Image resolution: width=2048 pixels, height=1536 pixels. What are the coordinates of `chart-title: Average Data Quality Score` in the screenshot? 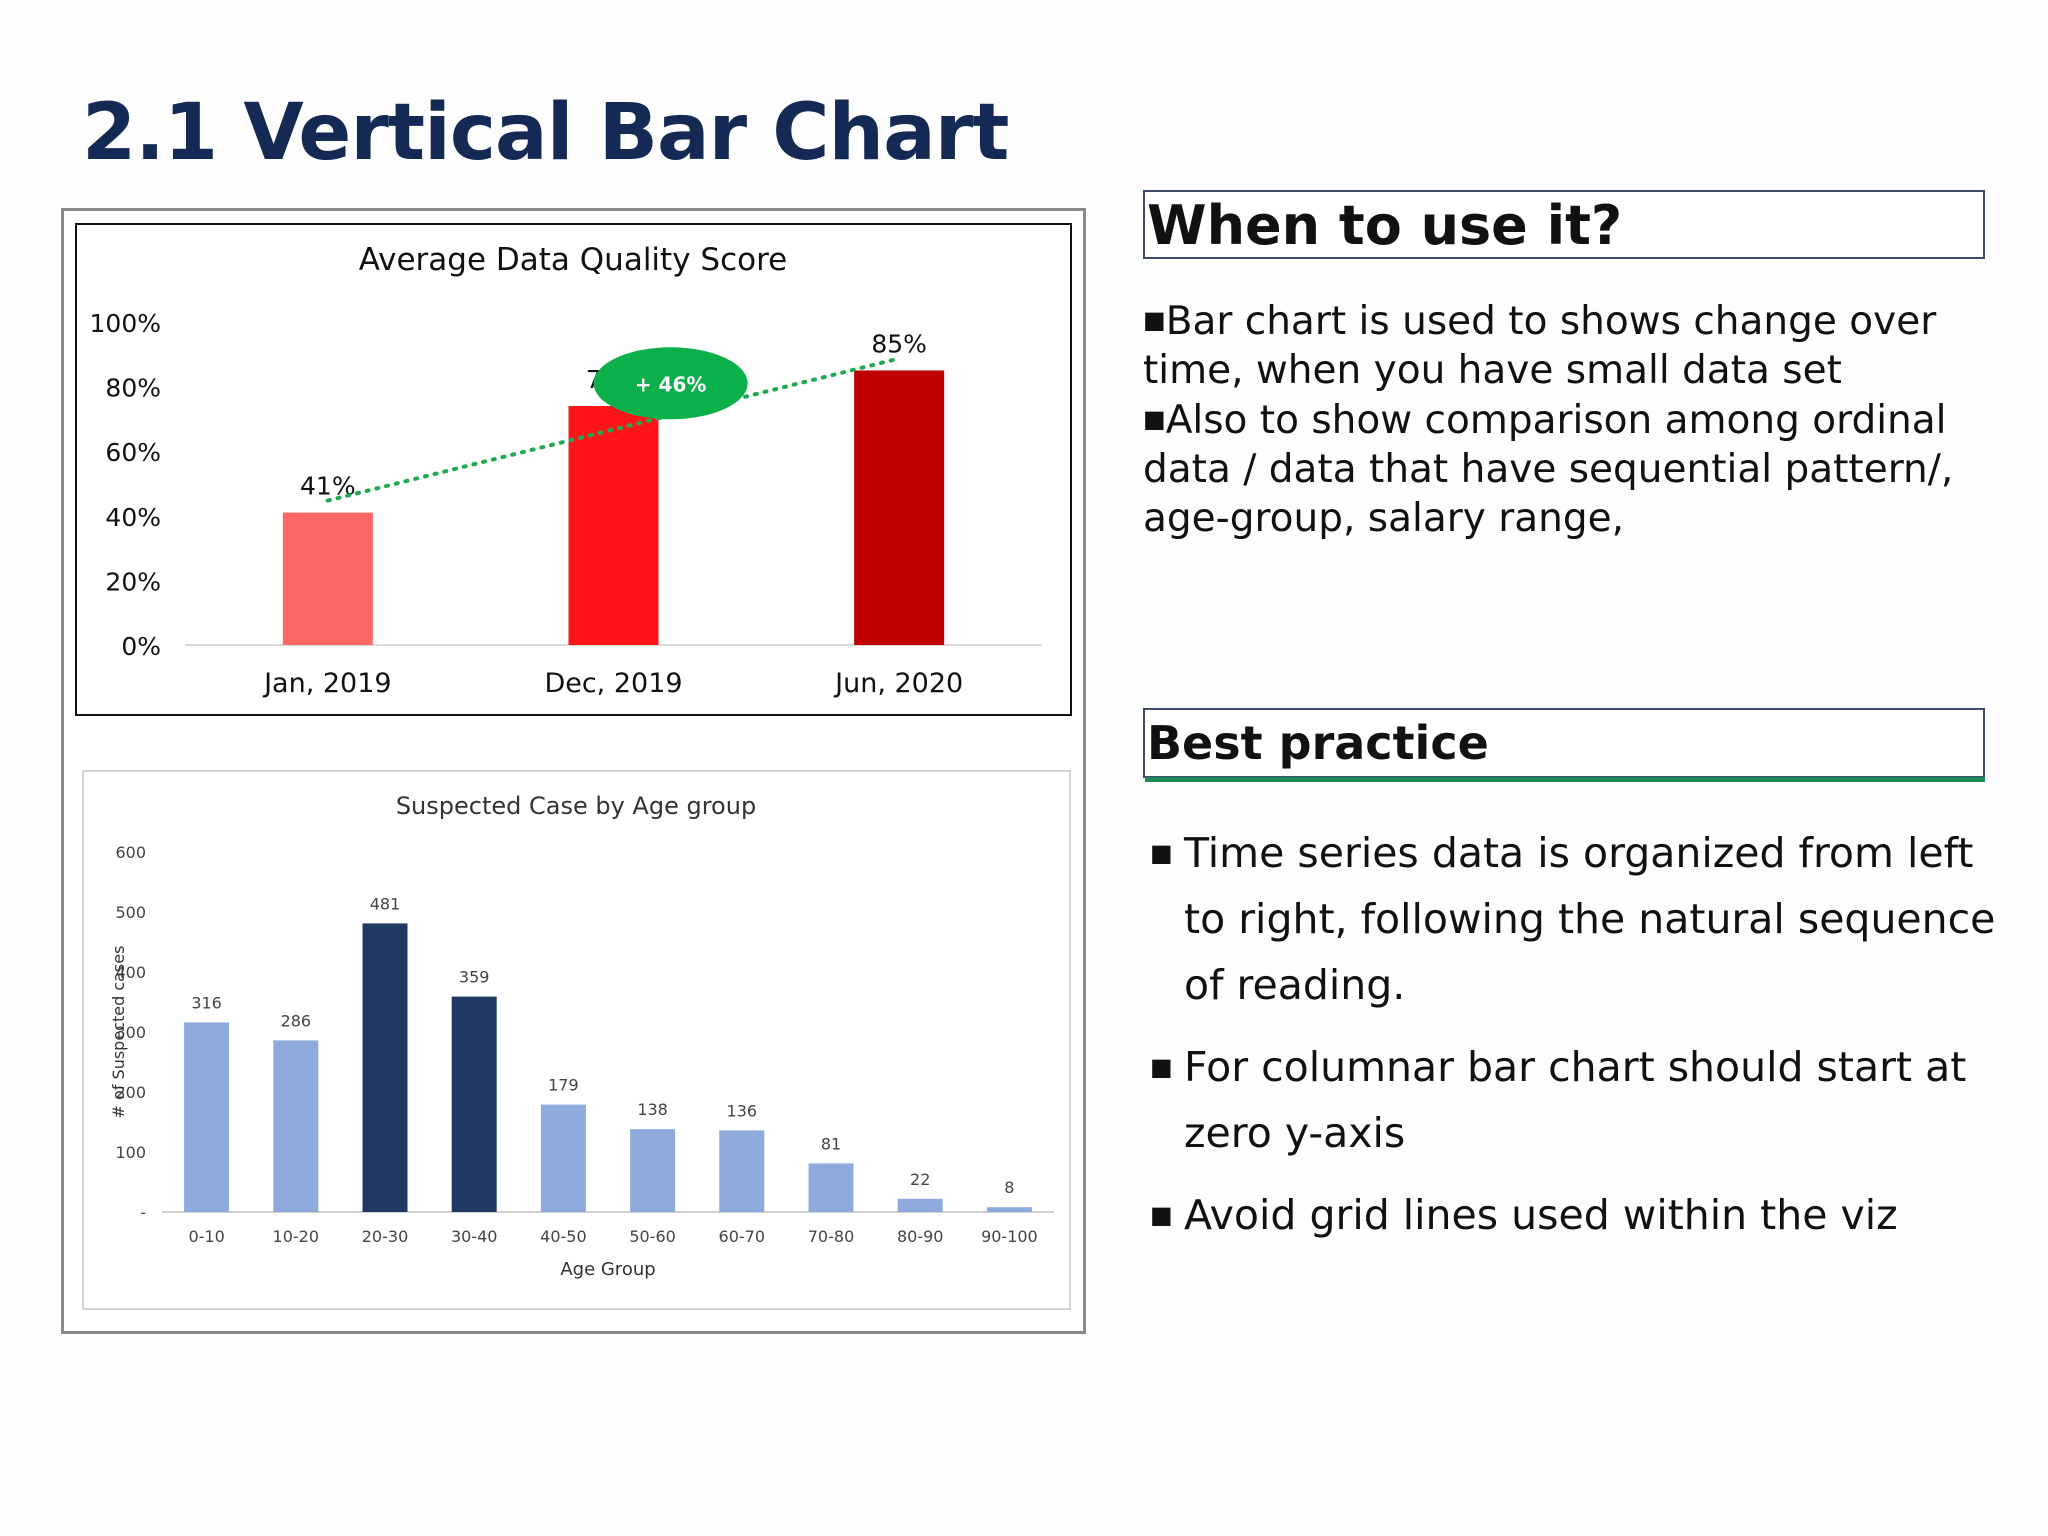 It's located at (573, 260).